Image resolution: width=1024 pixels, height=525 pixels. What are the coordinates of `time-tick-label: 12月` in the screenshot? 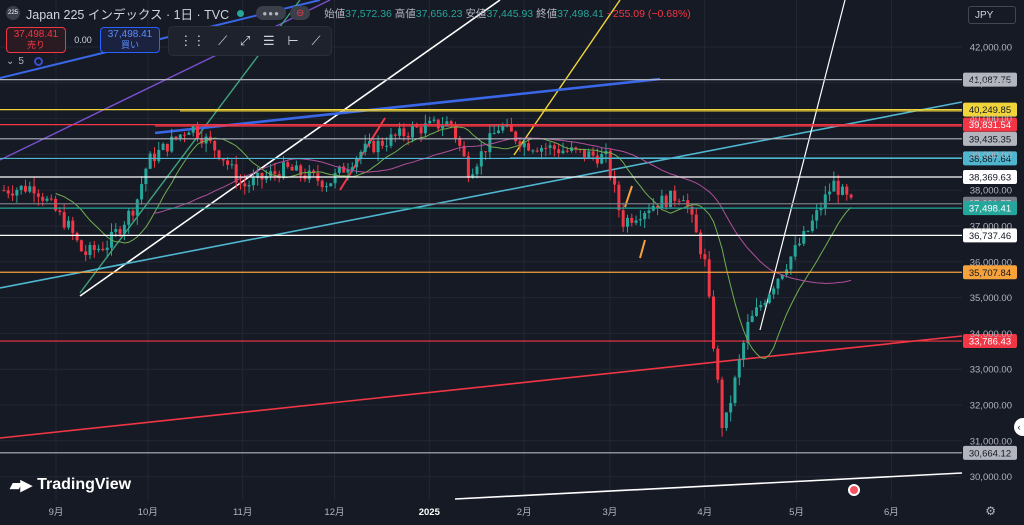 It's located at (334, 512).